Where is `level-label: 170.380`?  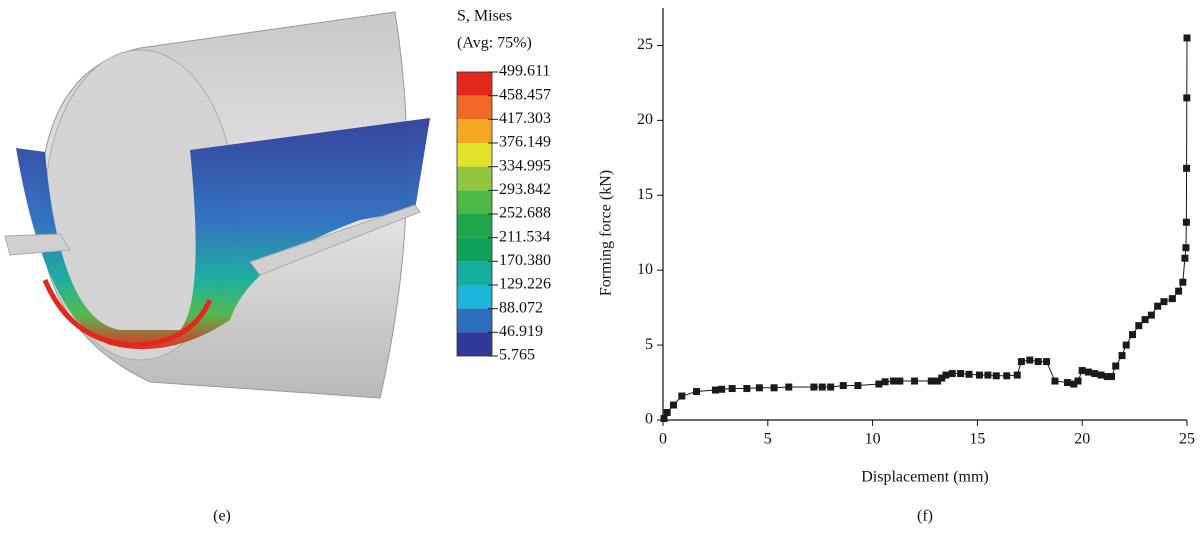
level-label: 170.380 is located at coordinates (525, 260).